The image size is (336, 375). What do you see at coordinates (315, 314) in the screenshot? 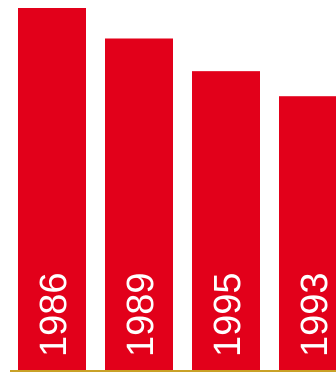
I see `bar-label-1993: 1993` at bounding box center [315, 314].